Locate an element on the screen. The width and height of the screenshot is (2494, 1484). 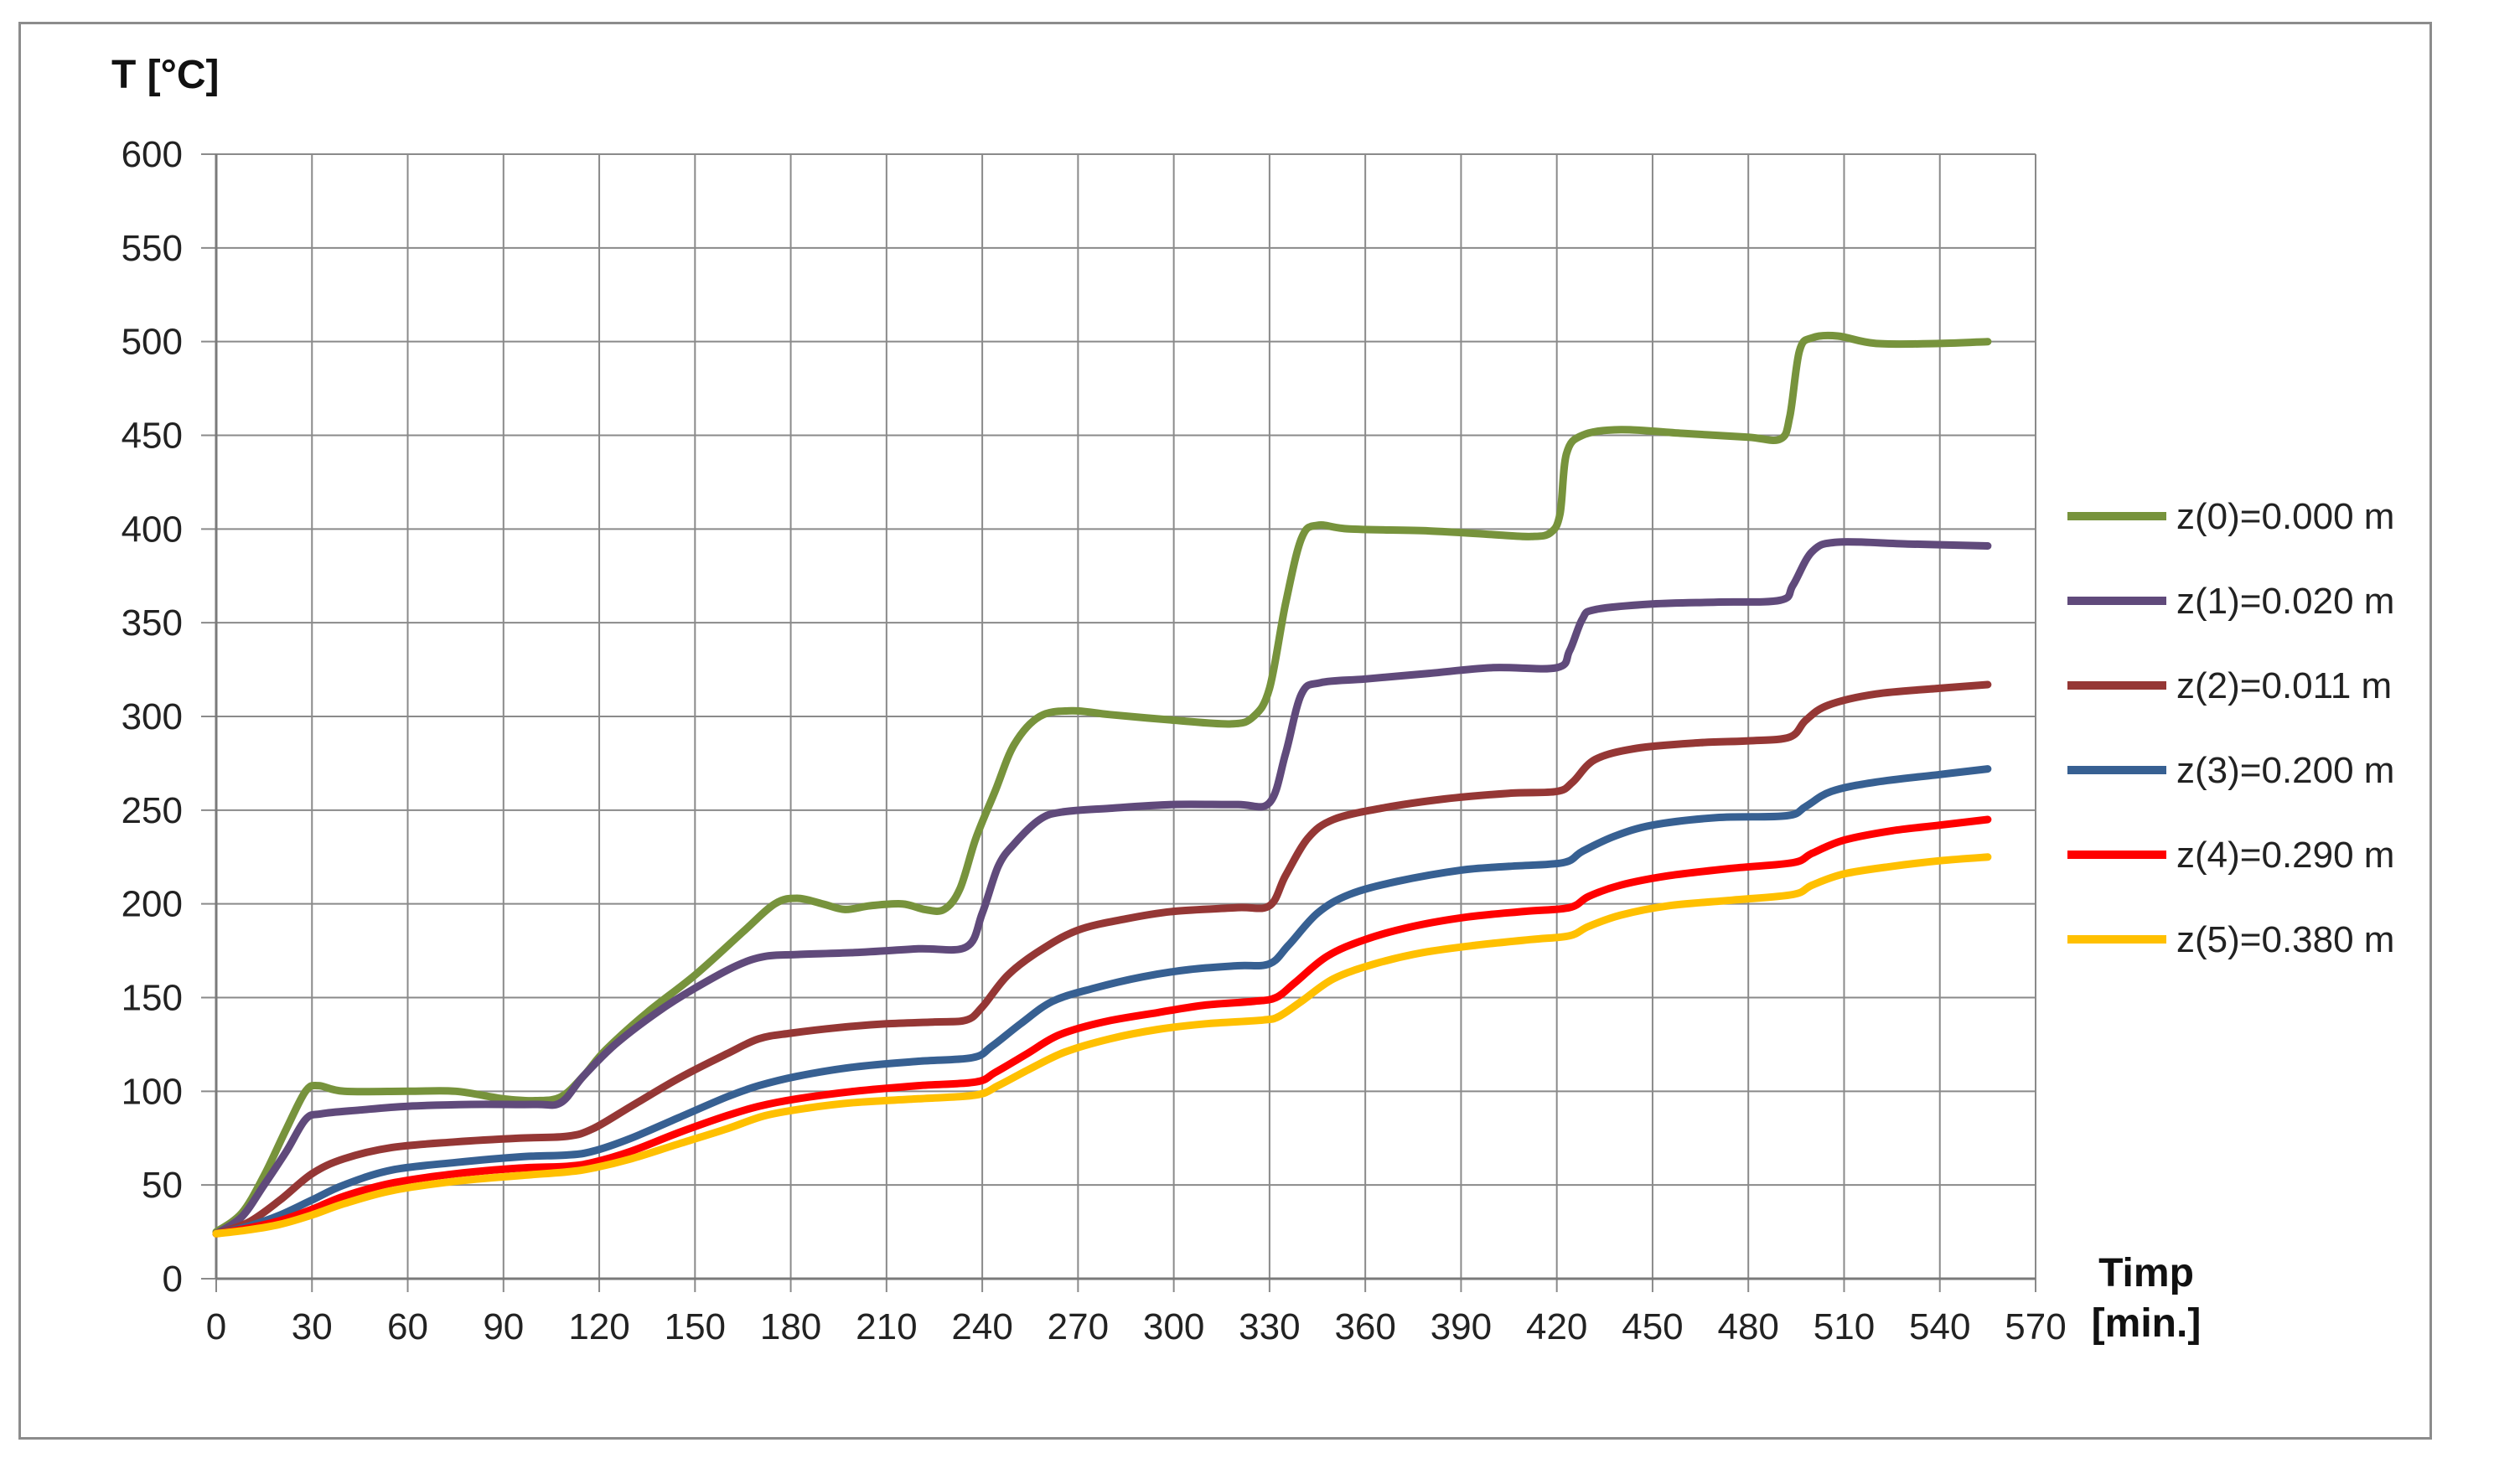
x-tick-label: 60 is located at coordinates (407, 1326).